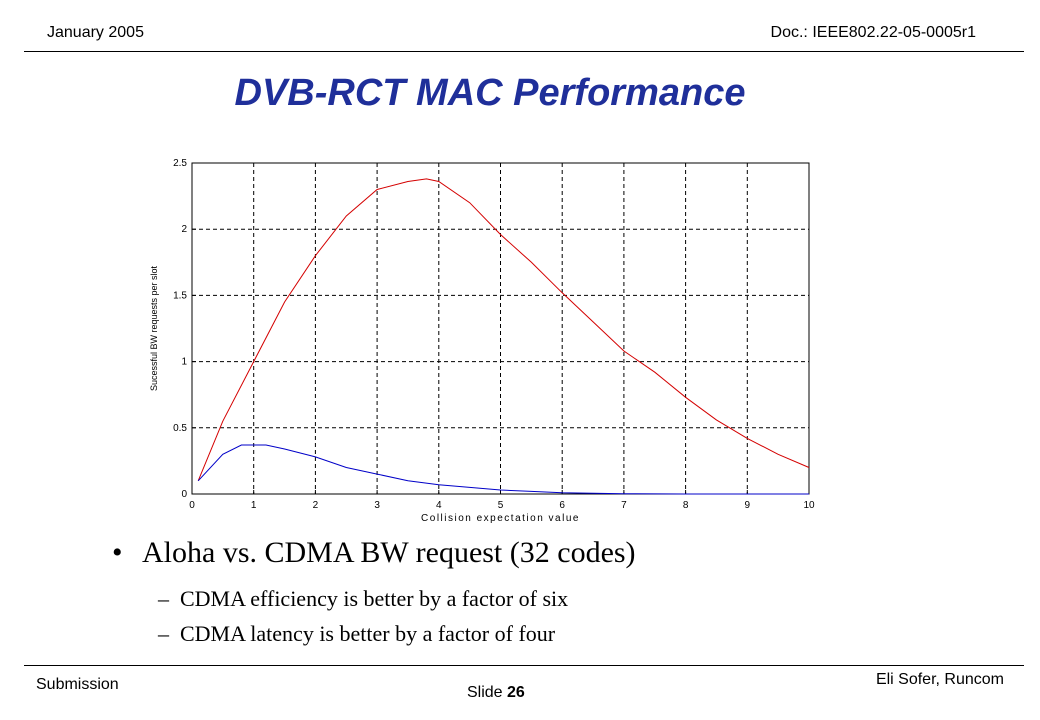  What do you see at coordinates (154, 328) in the screenshot?
I see `y-axis-label: Sucessful BW requests per slot` at bounding box center [154, 328].